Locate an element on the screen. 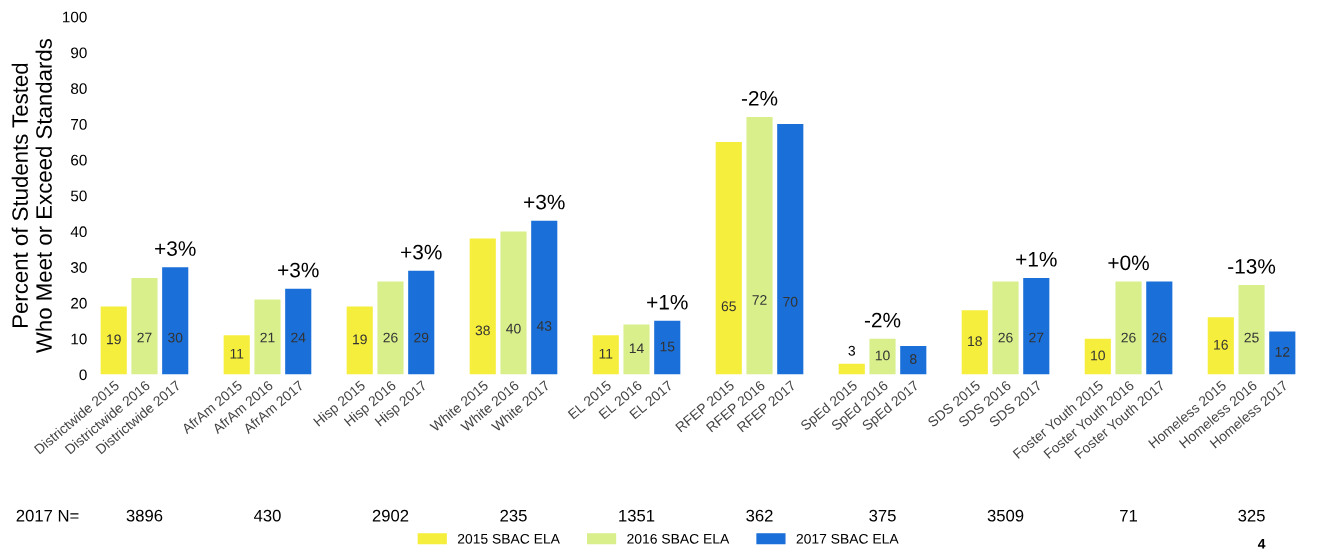 The image size is (1317, 559). data-label: 18 is located at coordinates (975, 341).